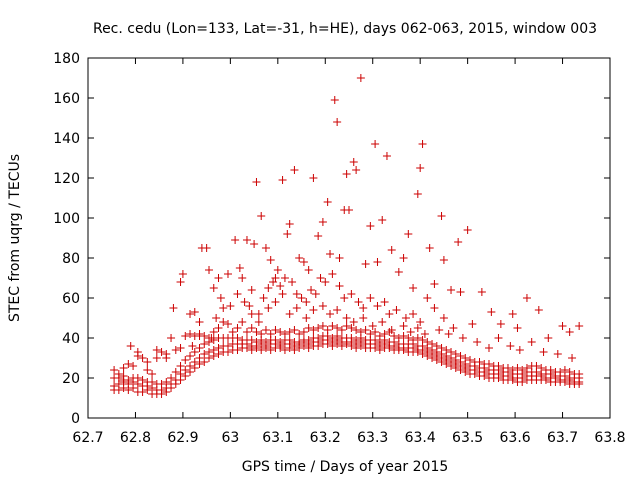 This screenshot has height=480, width=640. Describe the element at coordinates (66, 219) in the screenshot. I see `y-tick-label: 100` at that location.